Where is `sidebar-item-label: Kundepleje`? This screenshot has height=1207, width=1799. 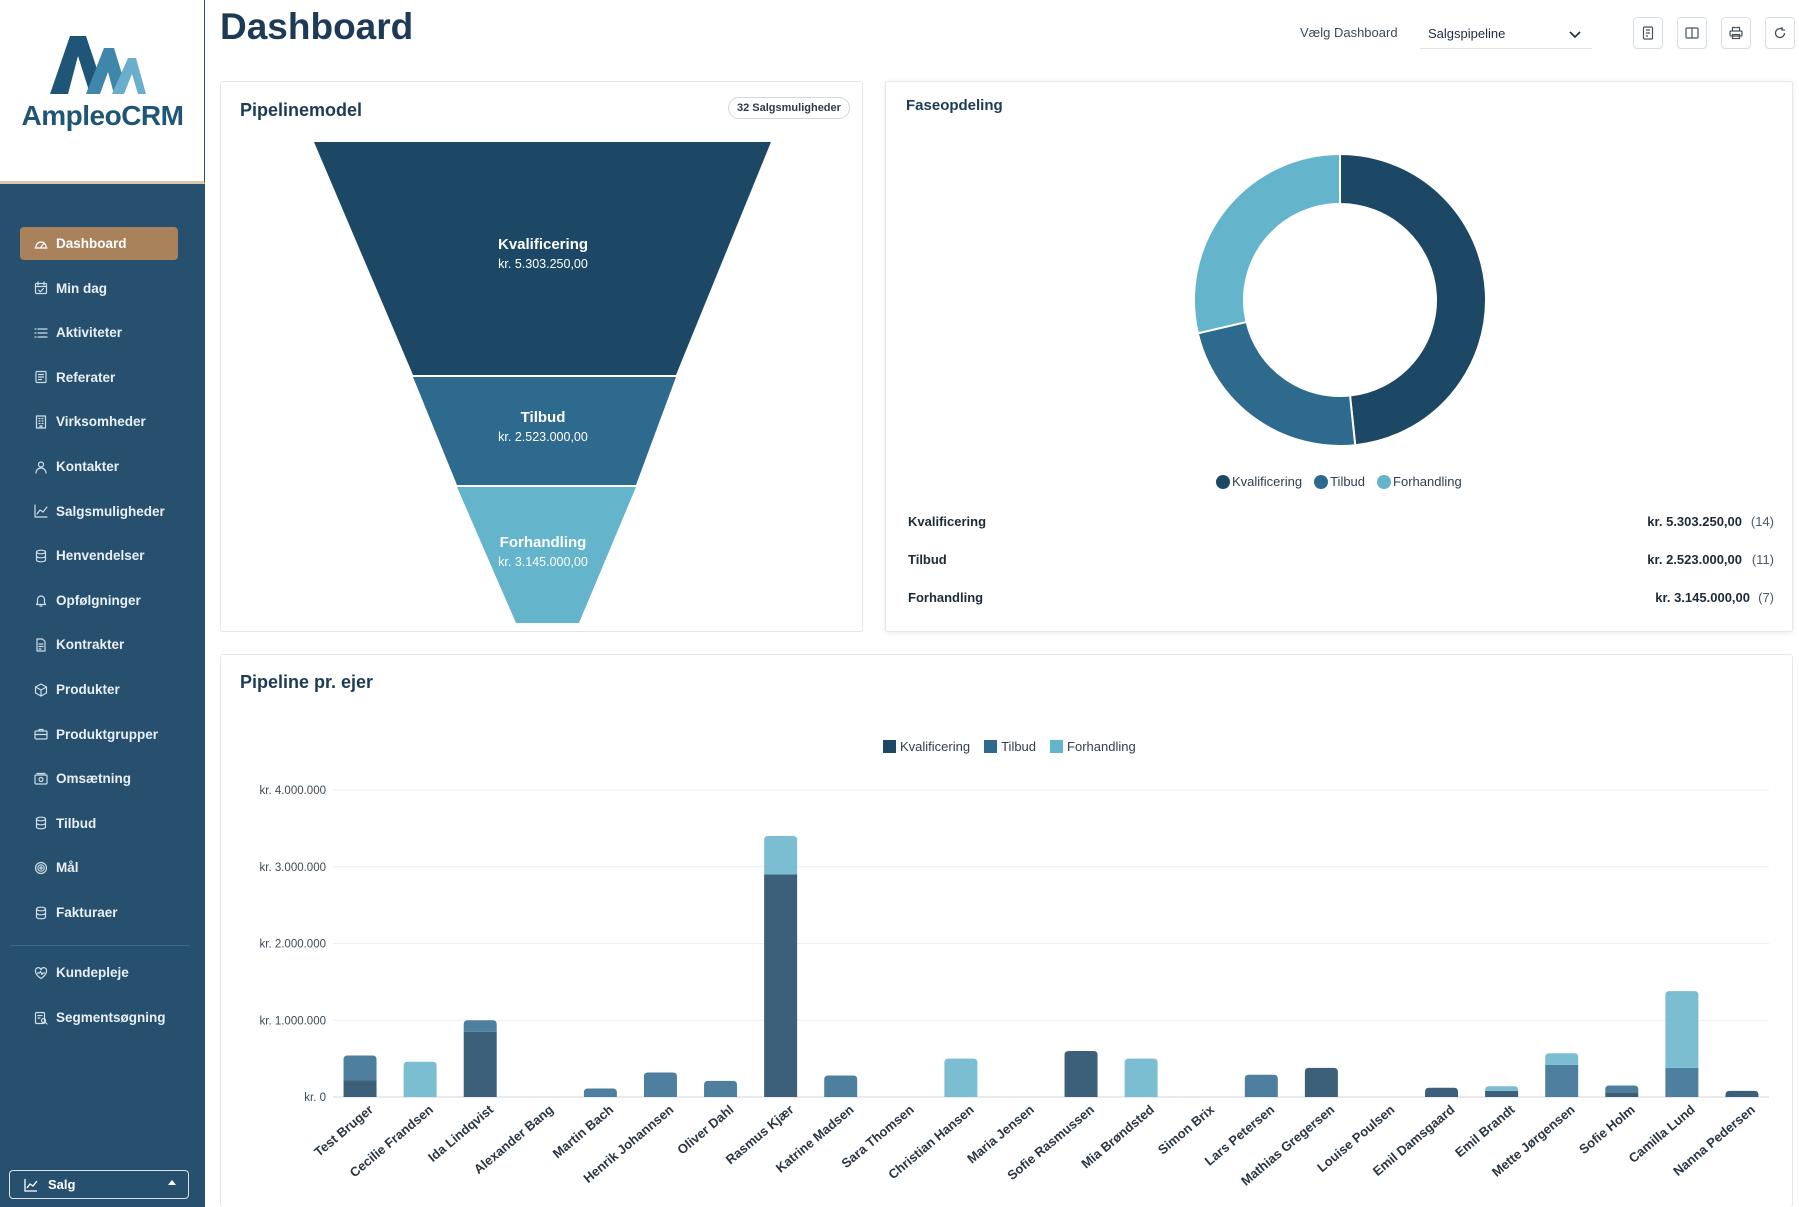 sidebar-item-label: Kundepleje is located at coordinates (92, 972).